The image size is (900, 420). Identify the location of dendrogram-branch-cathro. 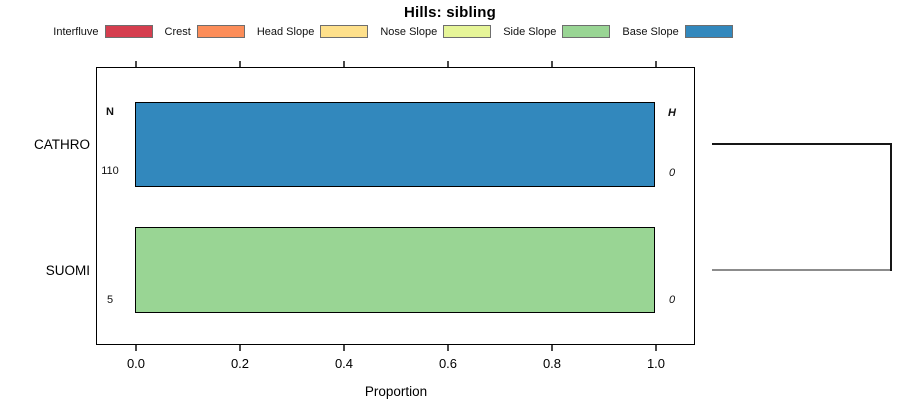
(802, 144).